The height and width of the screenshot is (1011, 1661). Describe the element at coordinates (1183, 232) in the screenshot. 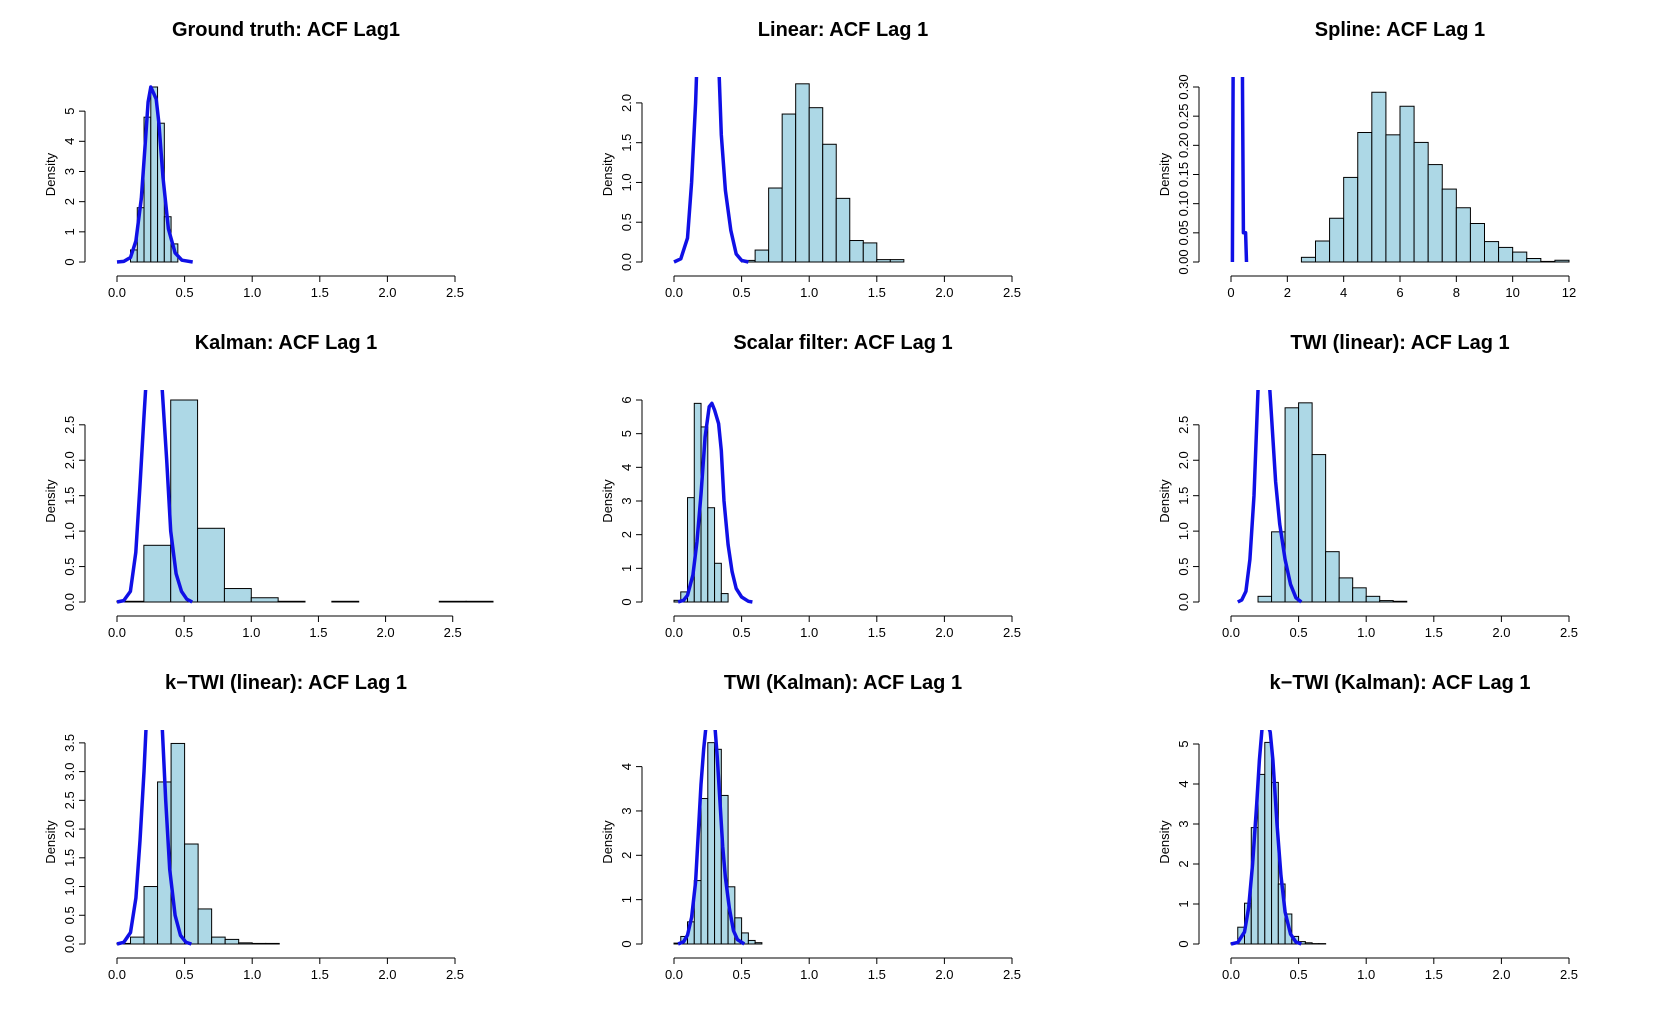

I see `y-tick-label: 0.05` at that location.